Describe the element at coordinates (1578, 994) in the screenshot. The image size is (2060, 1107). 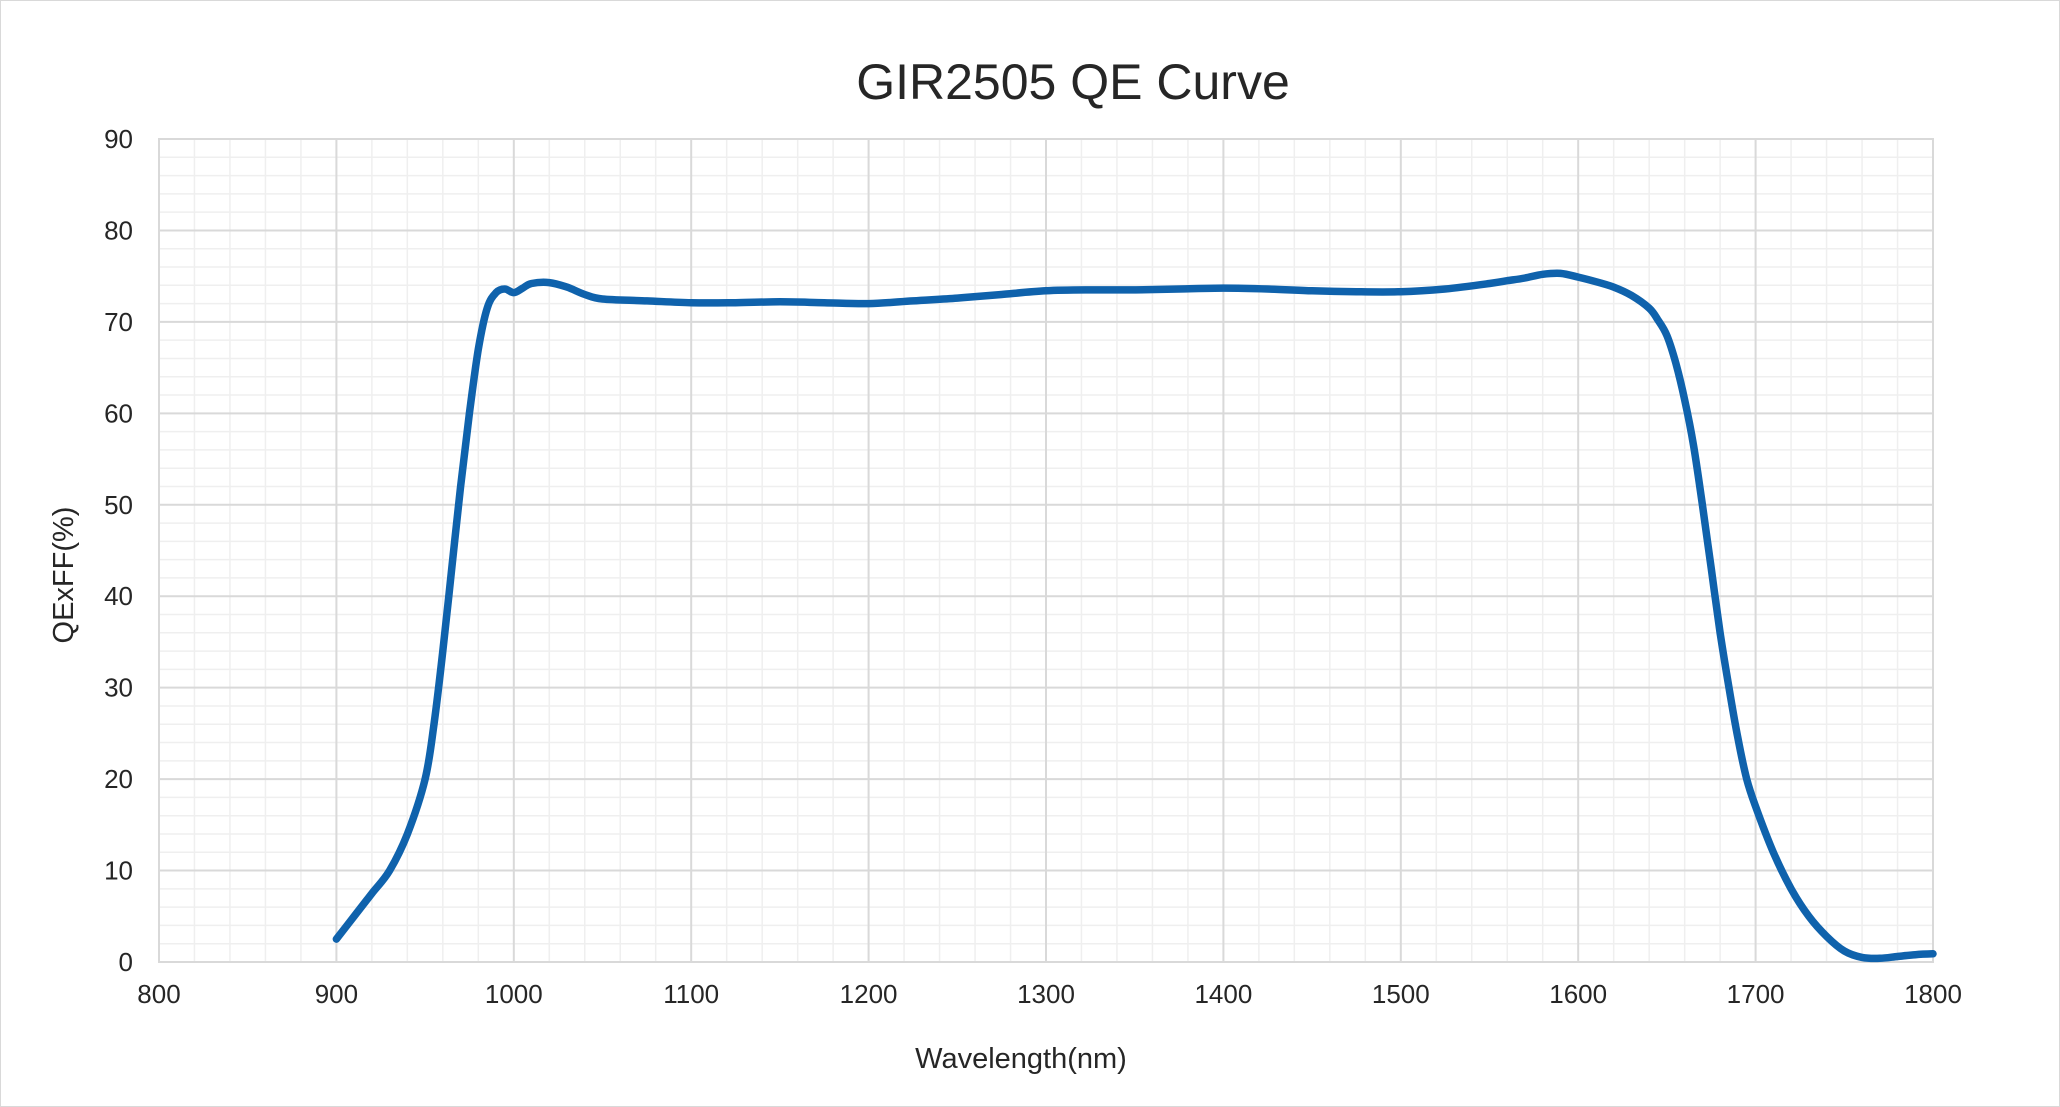
I see `x-tick-label: 1600` at that location.